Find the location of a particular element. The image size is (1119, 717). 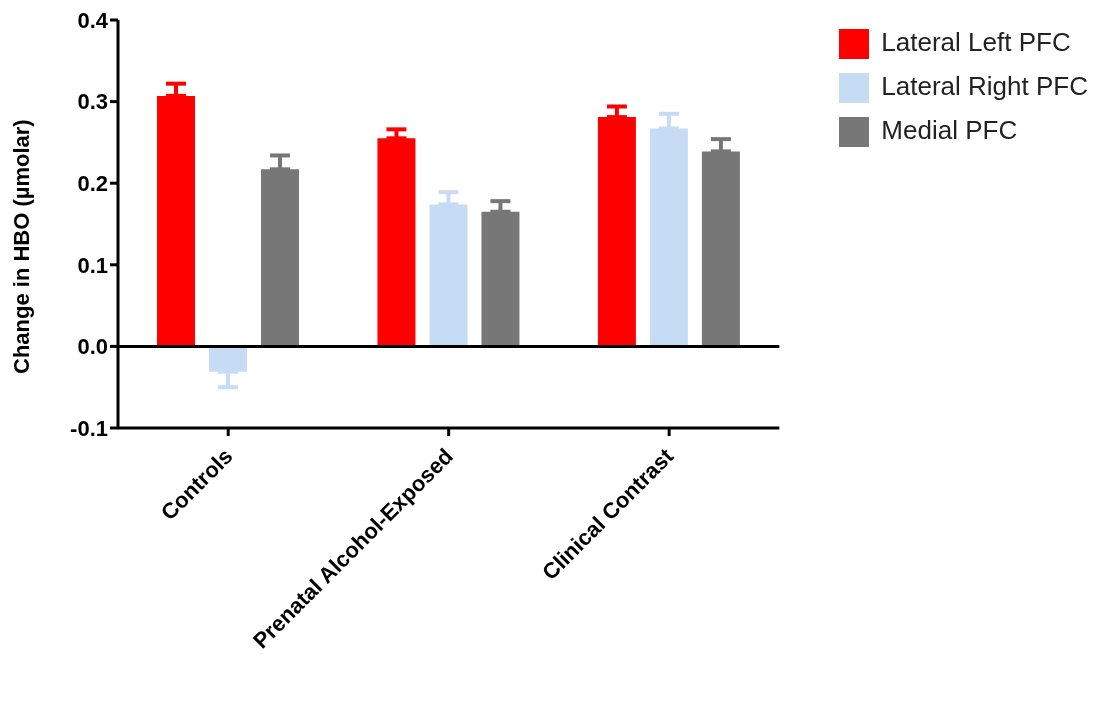

y-tick-label: 0.0 is located at coordinates (92, 347).